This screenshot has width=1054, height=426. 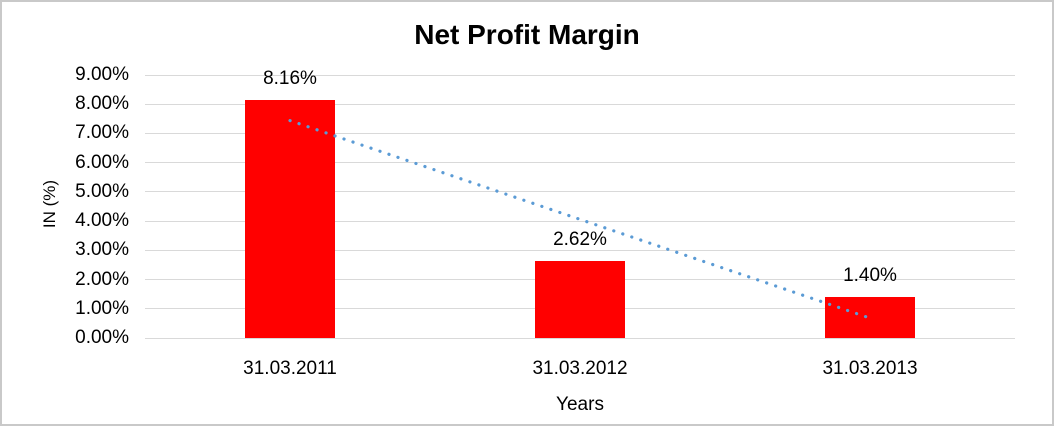 I want to click on y-tick-label: 2.00%, so click(x=102, y=279).